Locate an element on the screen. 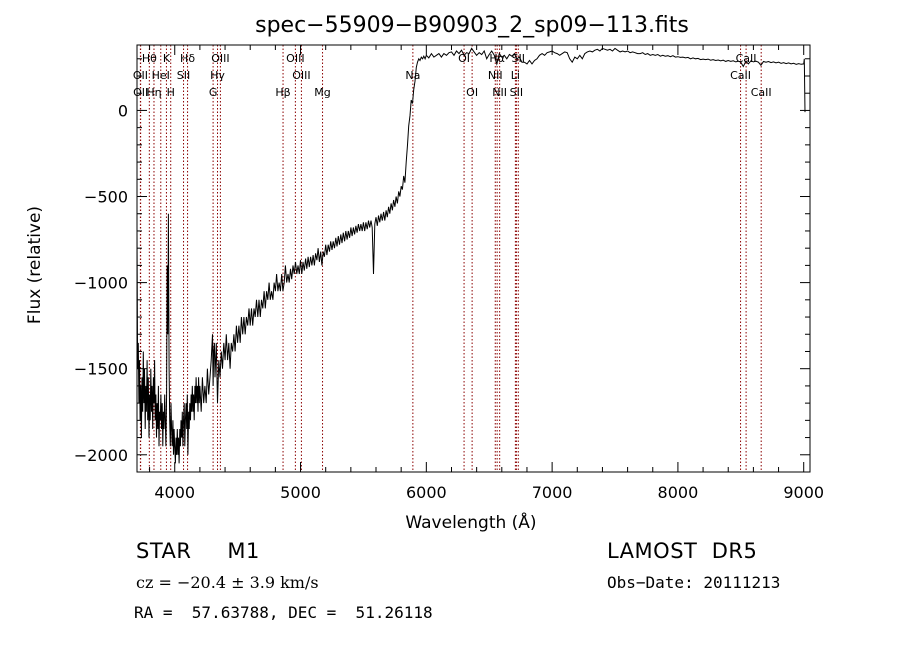  redshift-velocity: cz = −20.4 ± 3.9 km/s is located at coordinates (227, 582).